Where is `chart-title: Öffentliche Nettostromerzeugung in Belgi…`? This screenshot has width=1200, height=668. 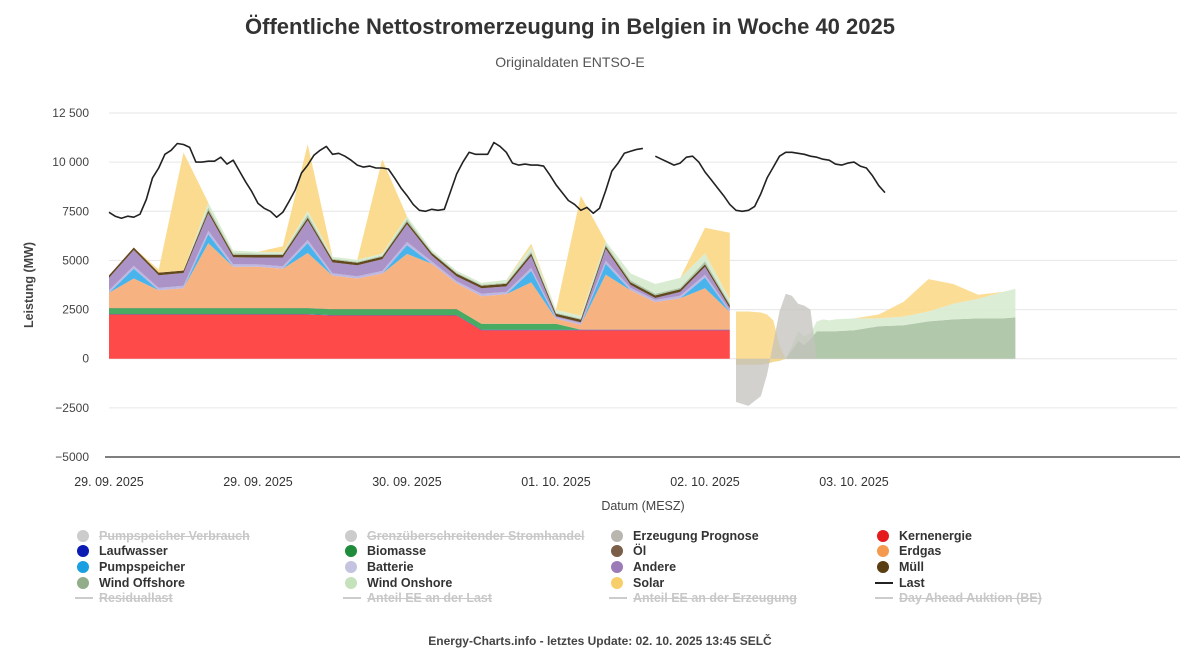 chart-title: Öffentliche Nettostromerzeugung in Belgi… is located at coordinates (570, 26).